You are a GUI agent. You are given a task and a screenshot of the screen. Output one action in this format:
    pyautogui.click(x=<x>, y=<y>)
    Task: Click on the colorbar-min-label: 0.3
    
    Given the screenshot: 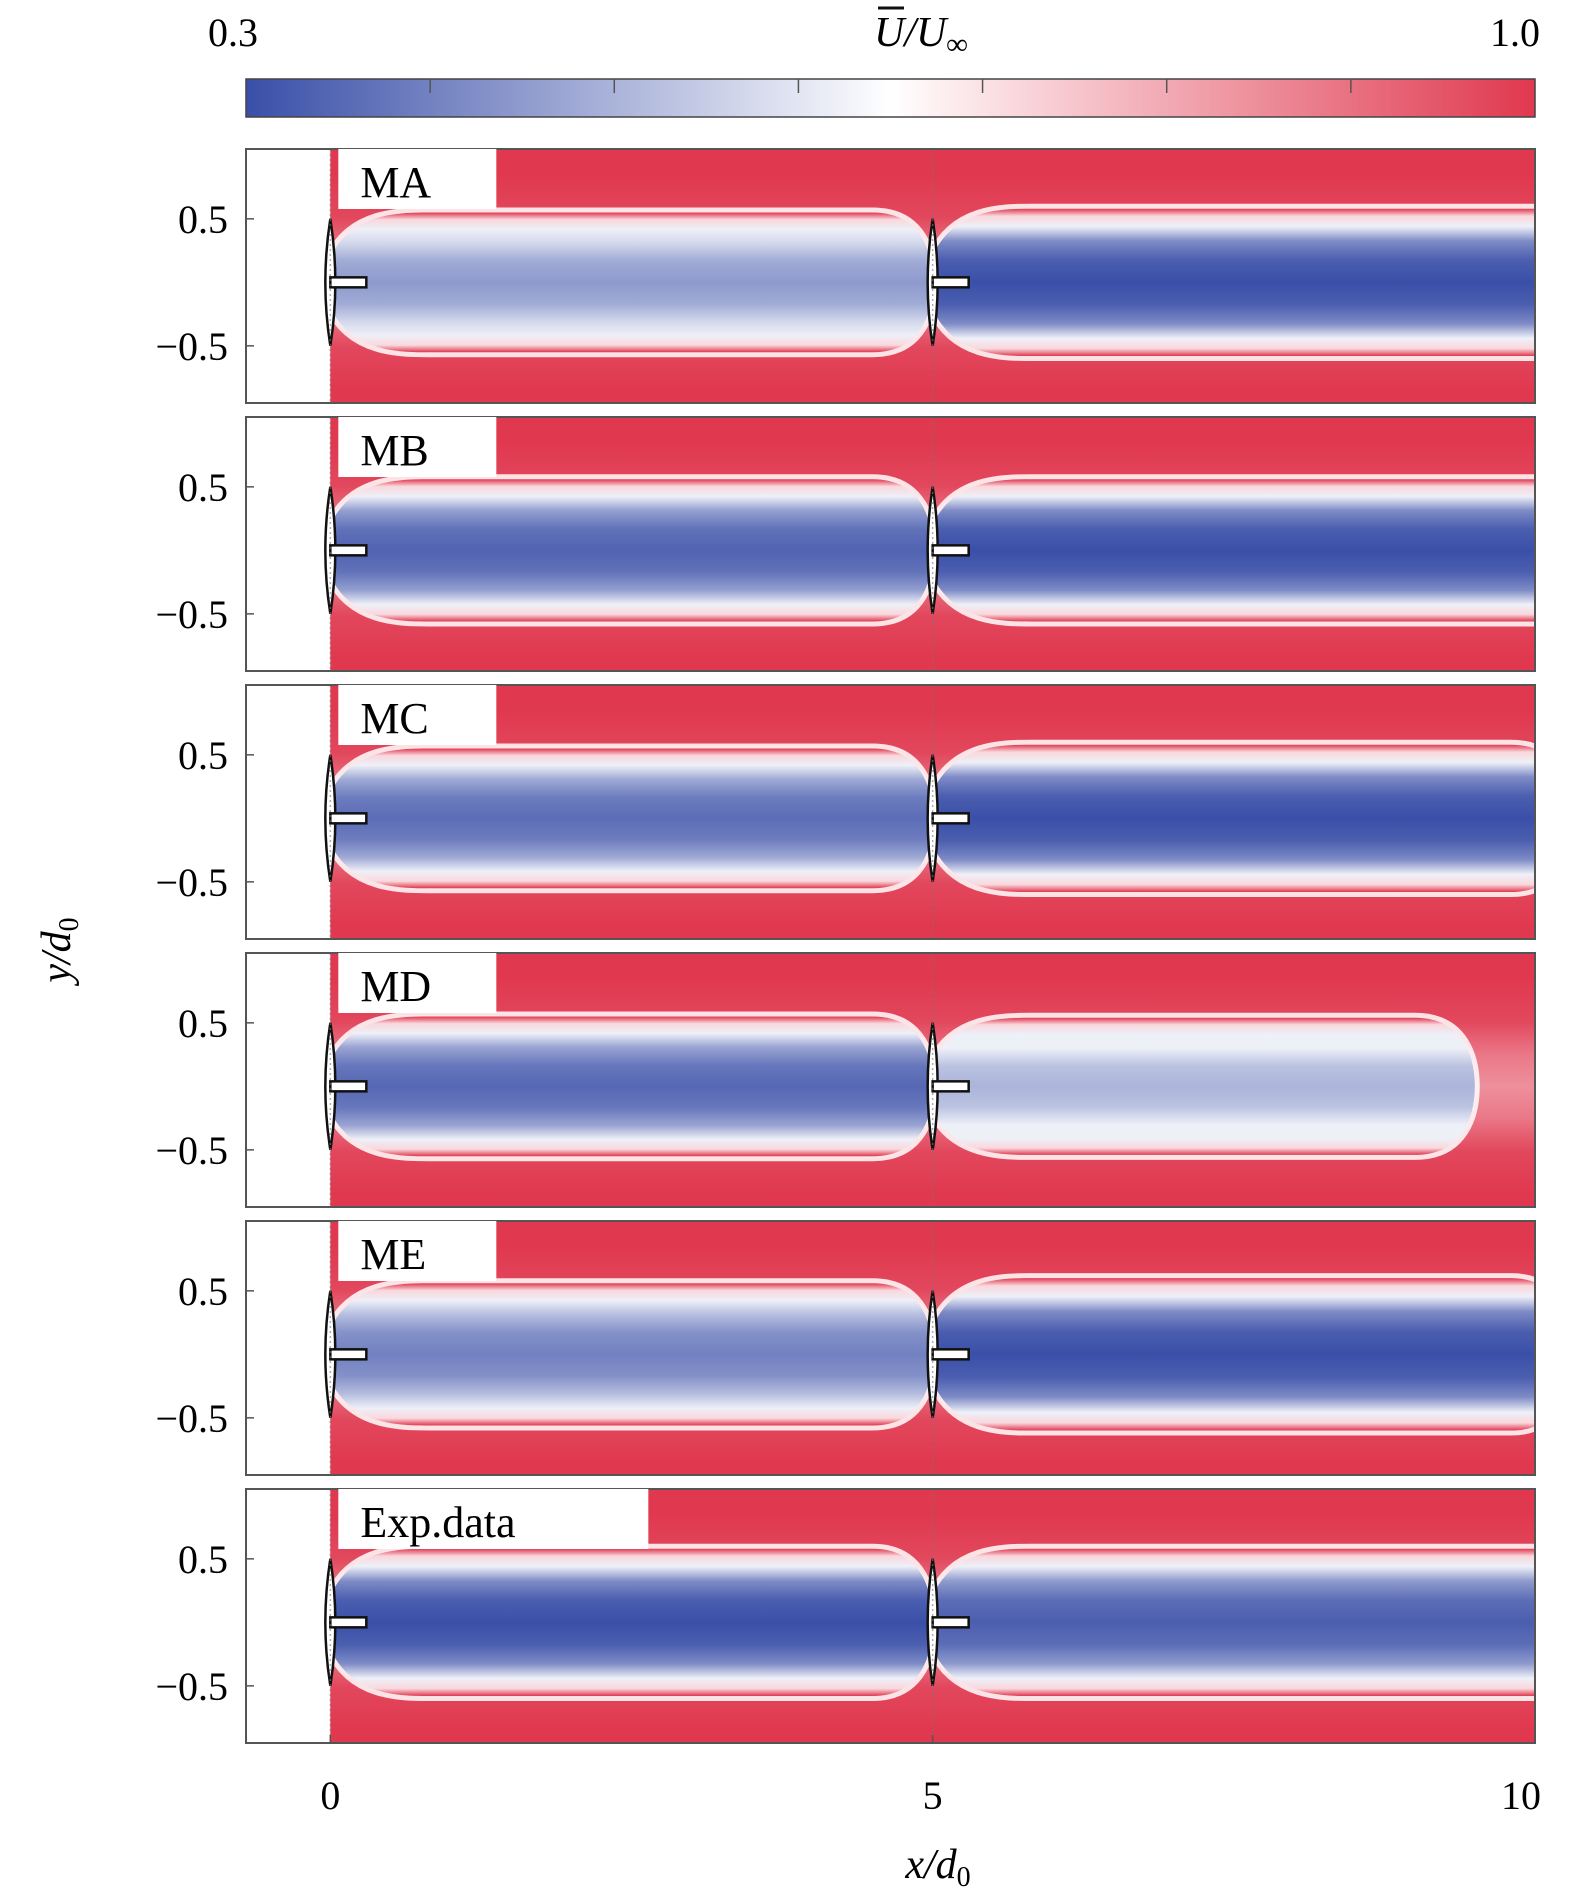 What is the action you would take?
    pyautogui.click(x=233, y=32)
    